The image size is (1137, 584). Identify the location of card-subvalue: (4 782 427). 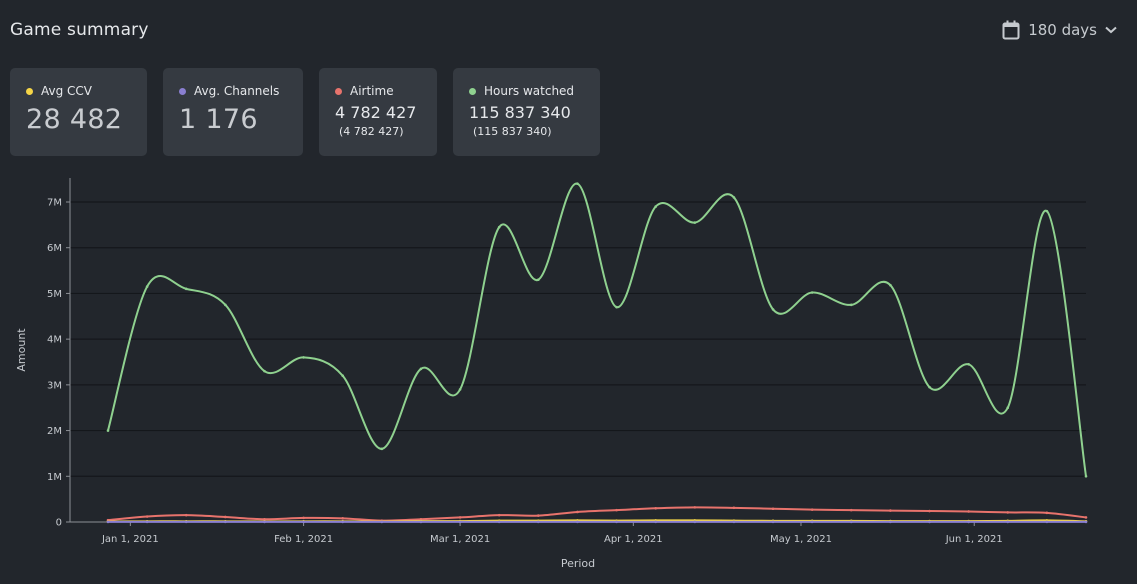
(371, 131).